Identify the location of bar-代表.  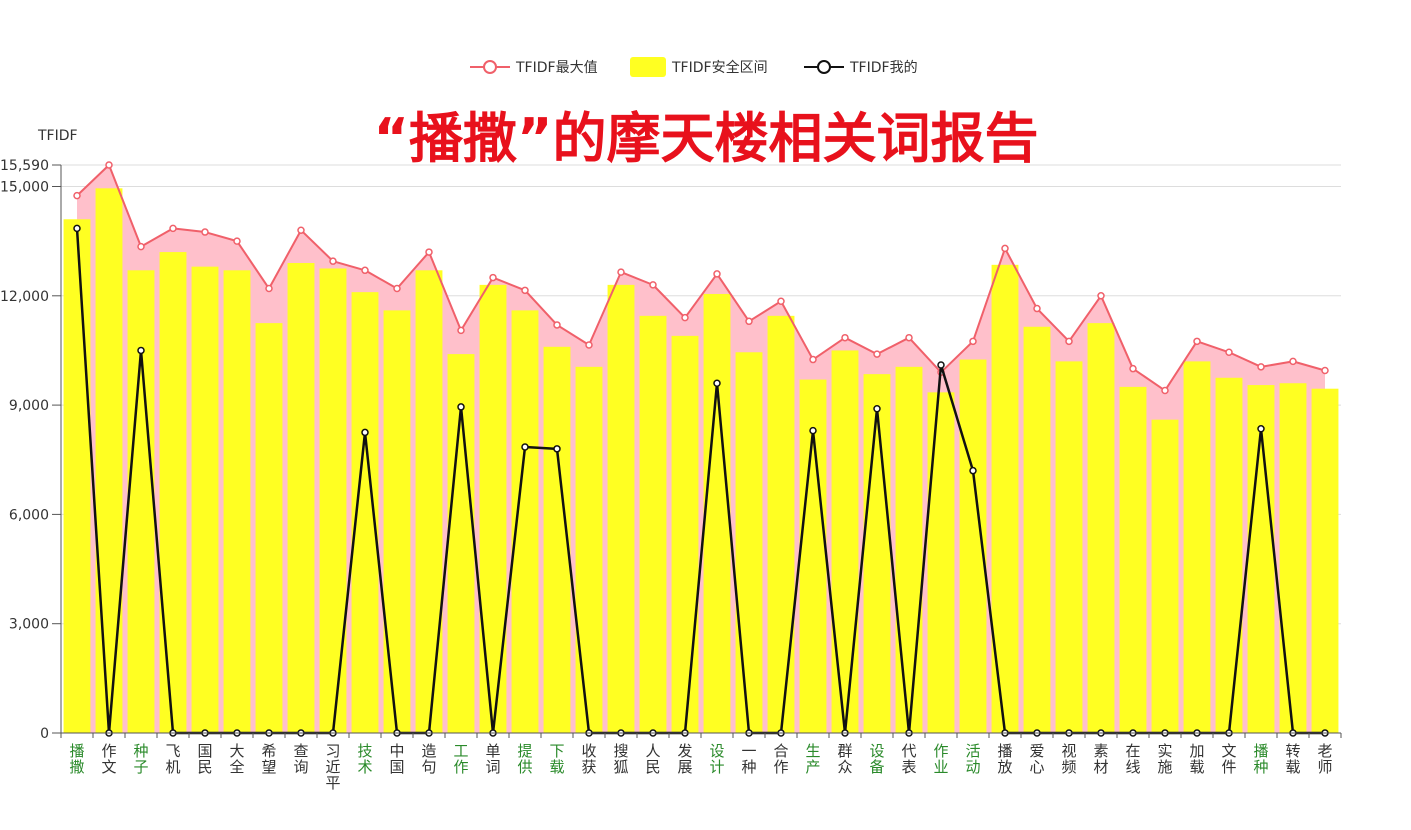
(909, 549).